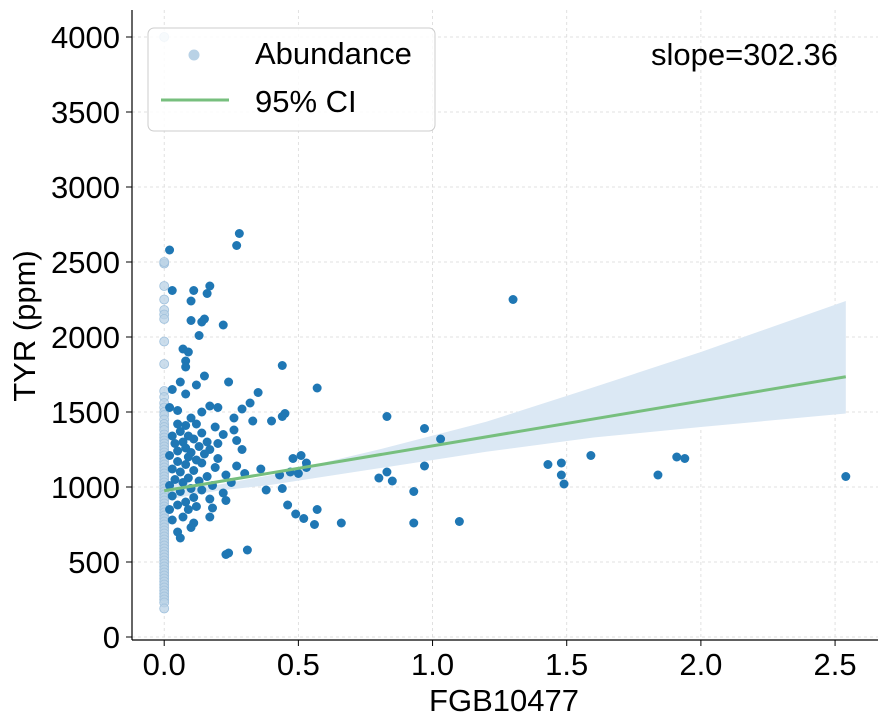 This screenshot has width=887, height=728. I want to click on y-axis-label: TYR (ppm), so click(24, 326).